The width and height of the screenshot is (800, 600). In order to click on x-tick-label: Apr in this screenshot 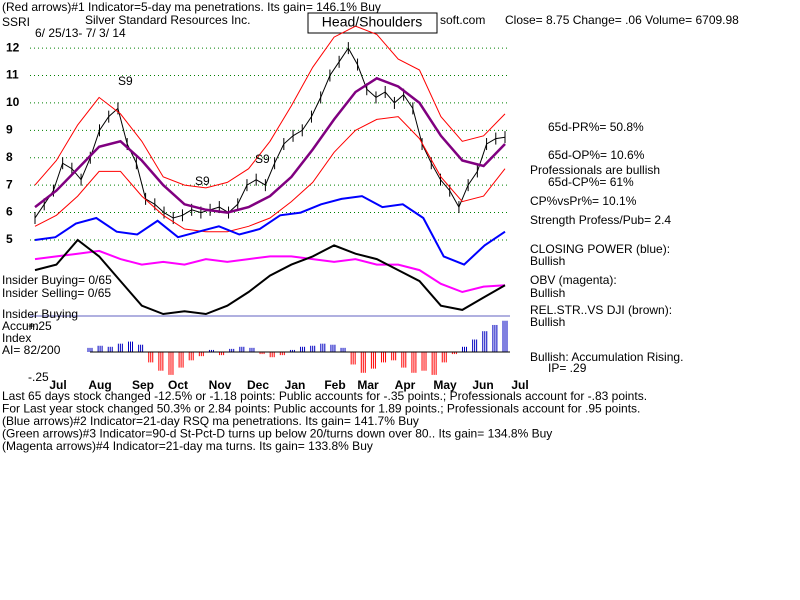, I will do `click(405, 385)`.